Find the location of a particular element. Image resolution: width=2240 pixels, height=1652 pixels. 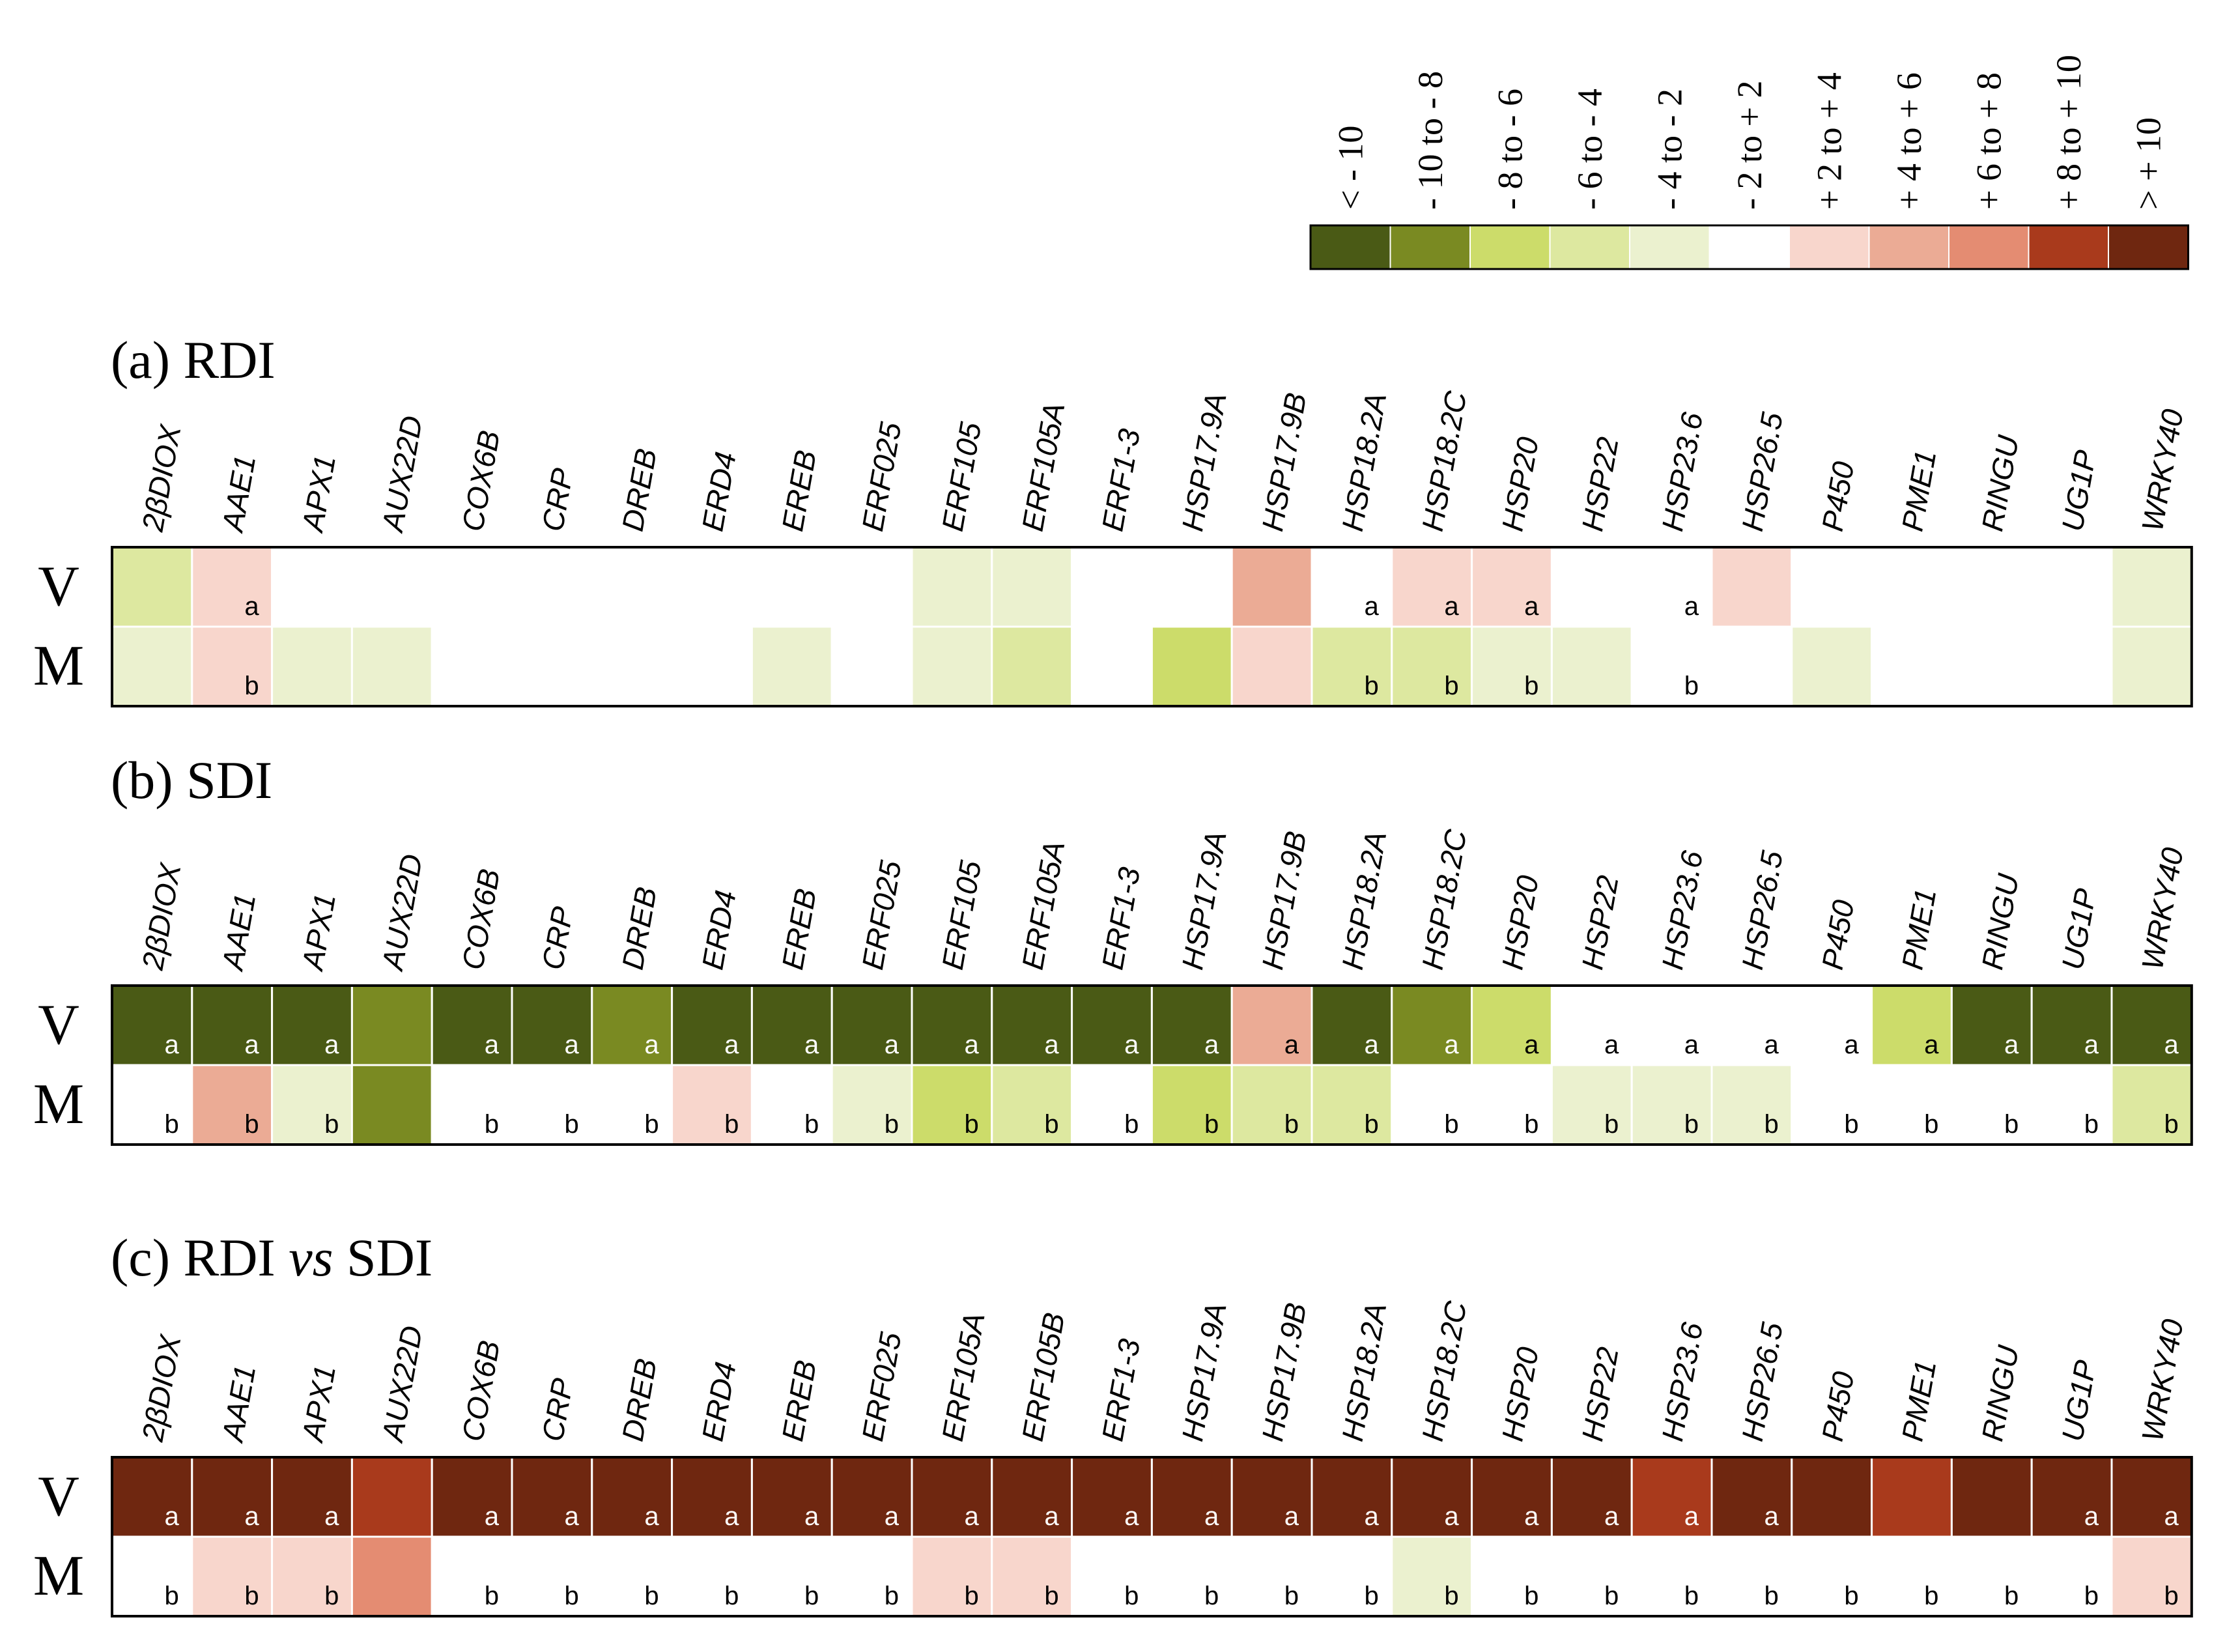

cell-m-erd4 is located at coordinates (712, 1105).